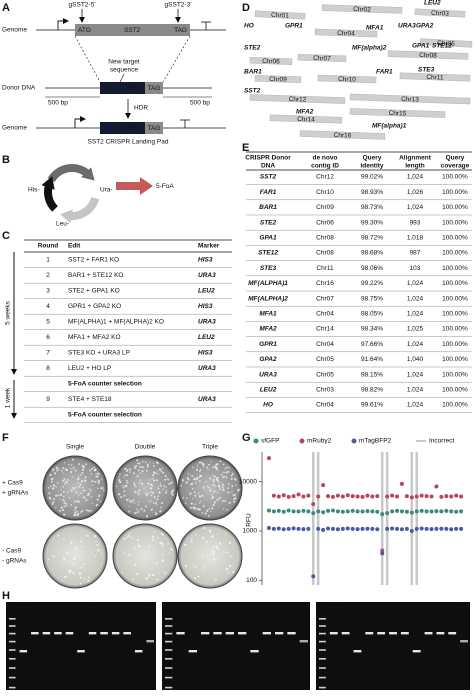  What do you see at coordinates (372, 344) in the screenshot?
I see `table-cell: 97.66%` at bounding box center [372, 344].